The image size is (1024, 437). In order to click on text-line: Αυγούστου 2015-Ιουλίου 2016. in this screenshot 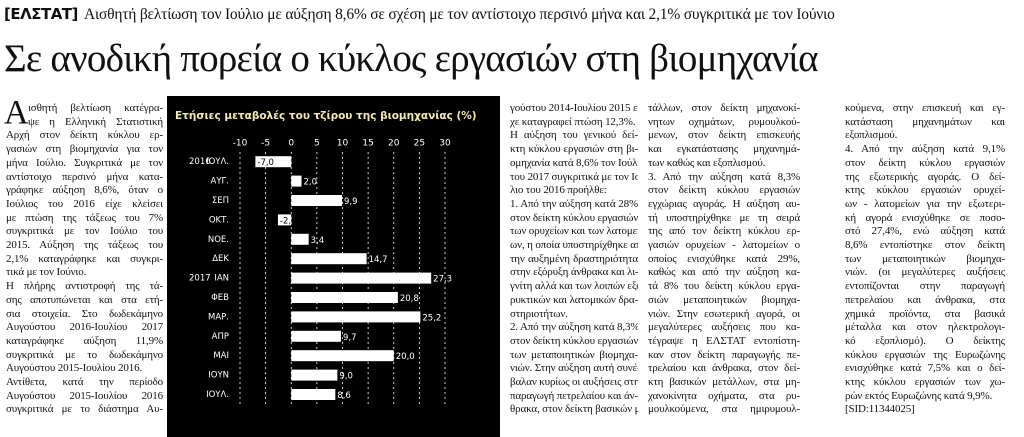, I will do `click(74, 368)`.